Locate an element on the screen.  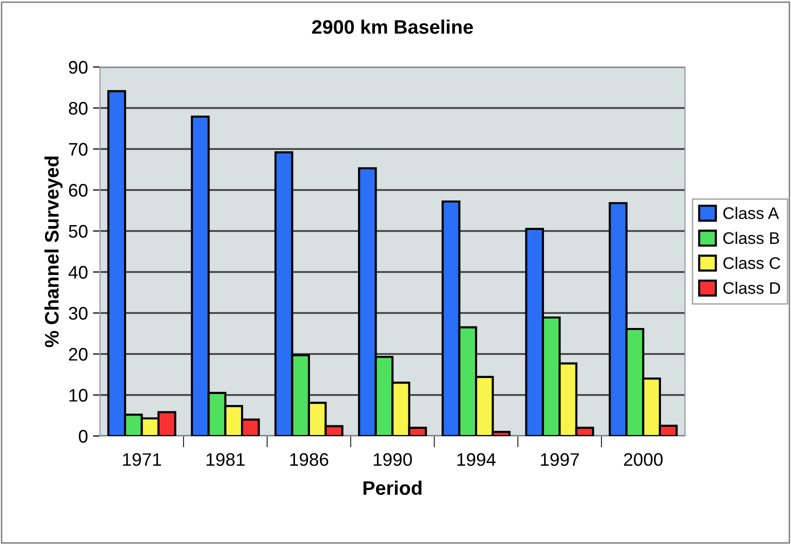
x-tick-label: 1990 is located at coordinates (393, 459).